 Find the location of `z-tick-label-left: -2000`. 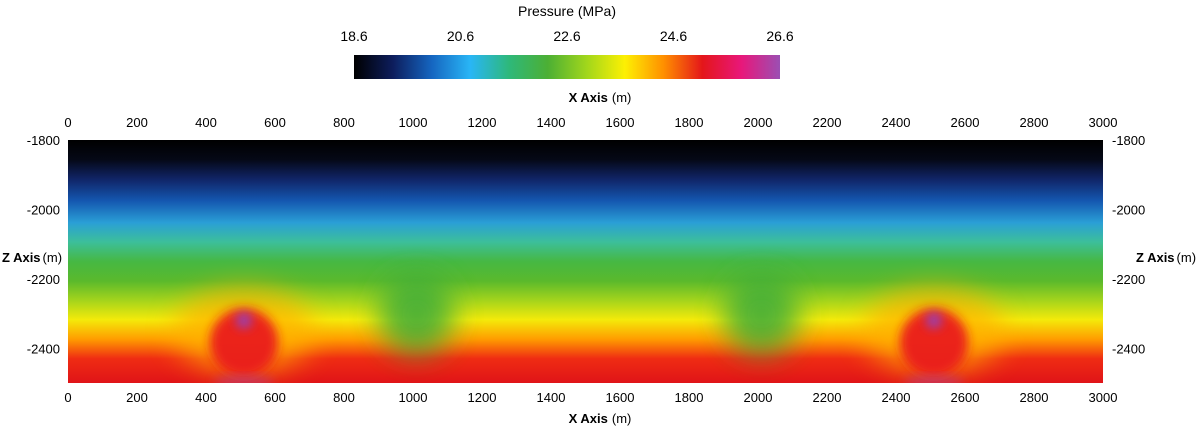

z-tick-label-left: -2000 is located at coordinates (43, 209).